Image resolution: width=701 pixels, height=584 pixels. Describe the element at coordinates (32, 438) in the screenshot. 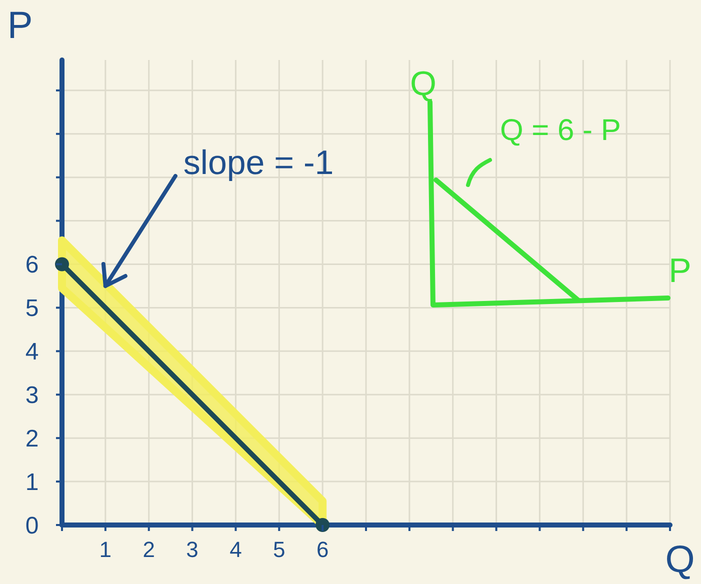

I see `y-tick-label: 2` at that location.